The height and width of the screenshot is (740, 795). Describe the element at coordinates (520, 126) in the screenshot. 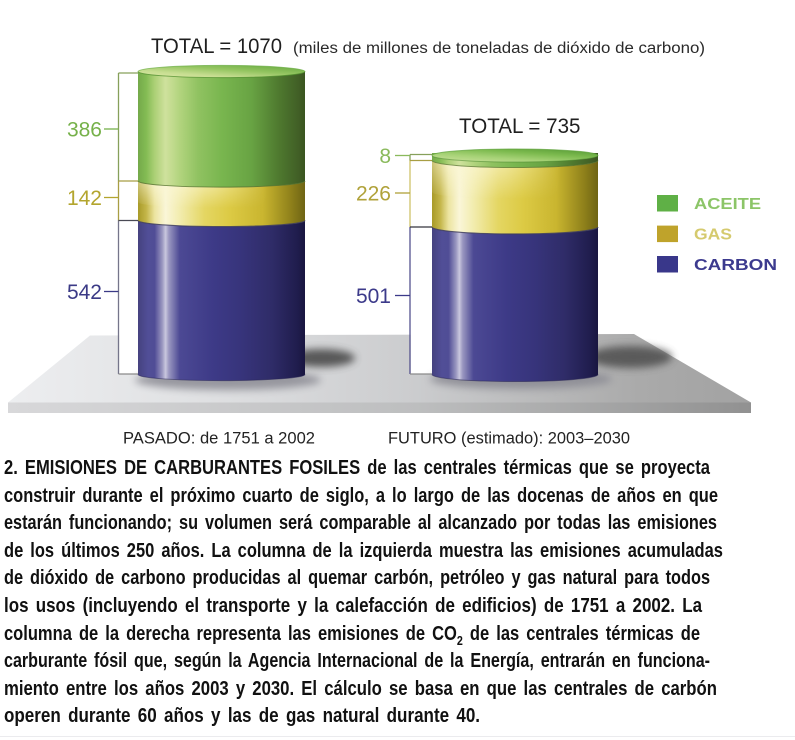

I see `svg-text: TOTAL = 735` at that location.